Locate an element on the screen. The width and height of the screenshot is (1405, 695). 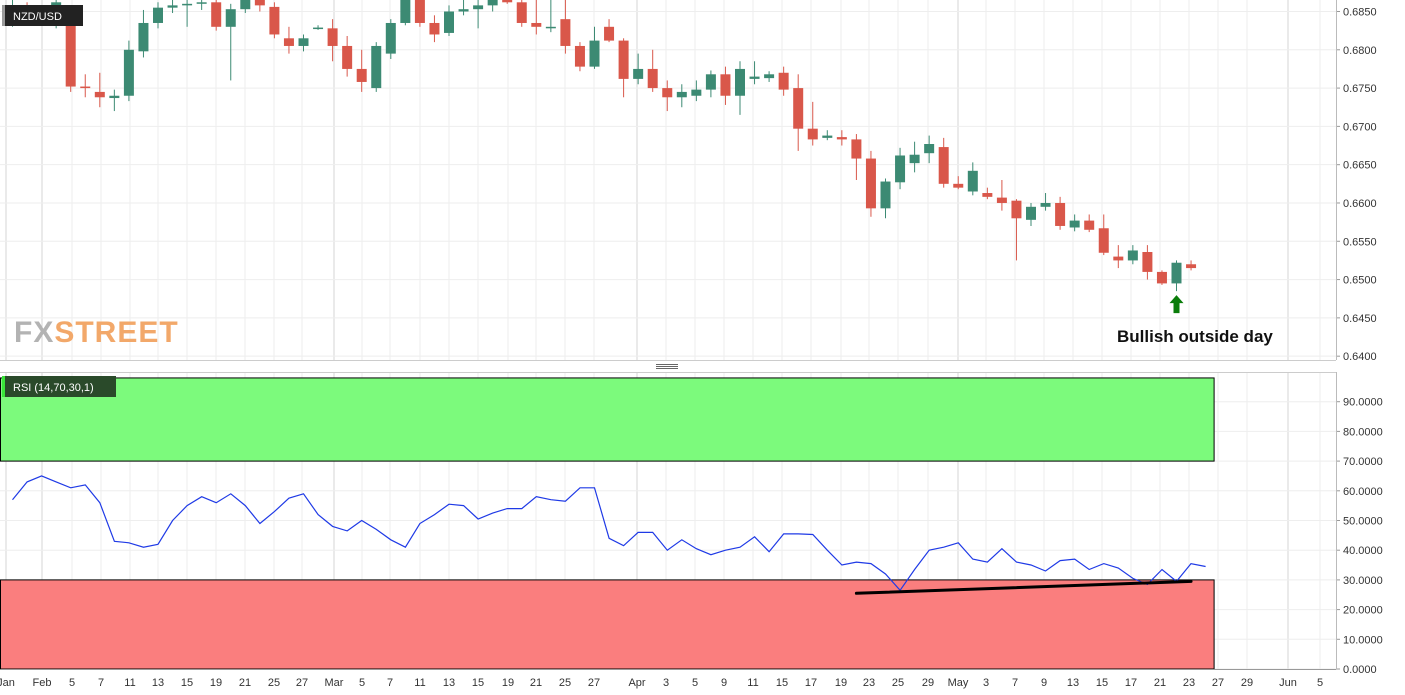
rsi-y-tick-label: 0.0000 is located at coordinates (1360, 670).